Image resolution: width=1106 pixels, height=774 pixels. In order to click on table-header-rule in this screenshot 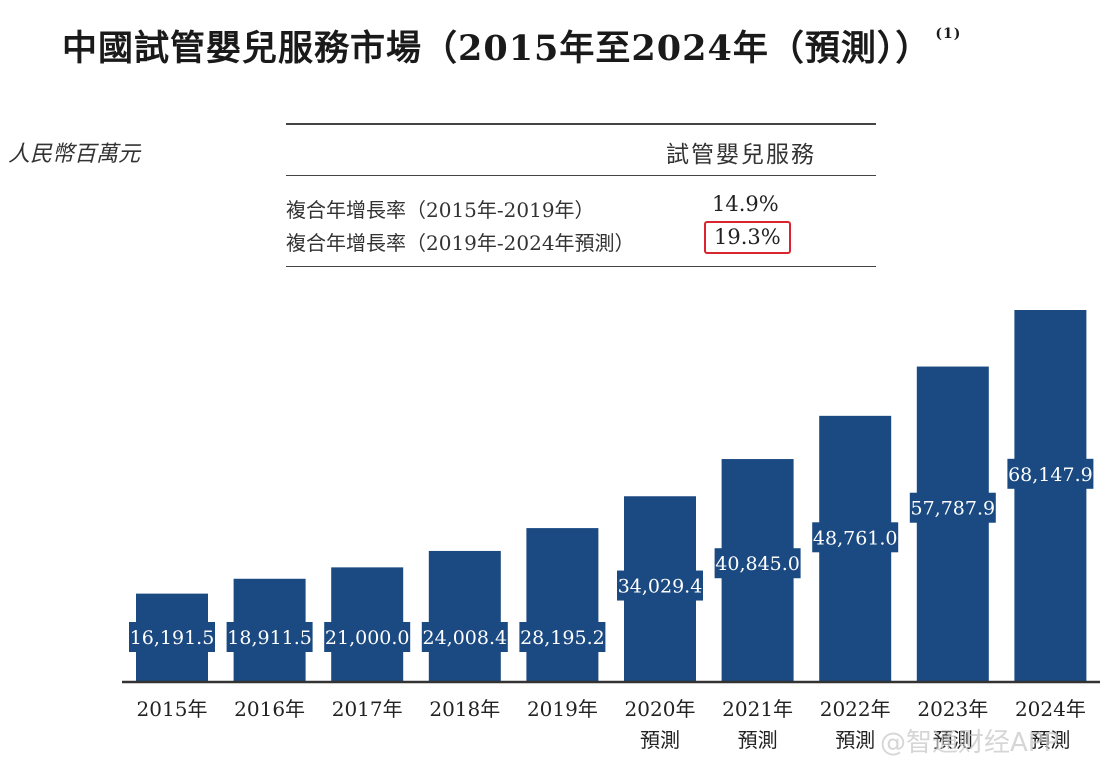, I will do `click(581, 175)`.